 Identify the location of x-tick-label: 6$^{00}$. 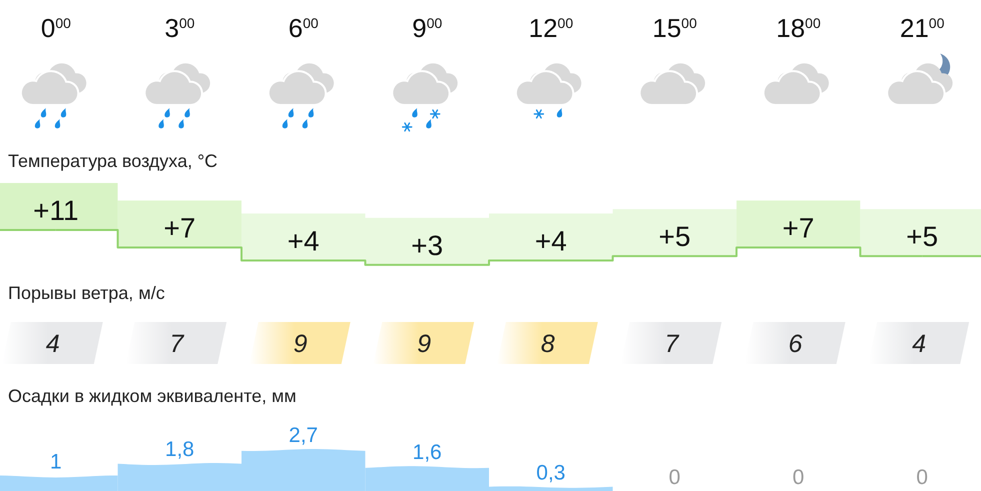
(303, 28).